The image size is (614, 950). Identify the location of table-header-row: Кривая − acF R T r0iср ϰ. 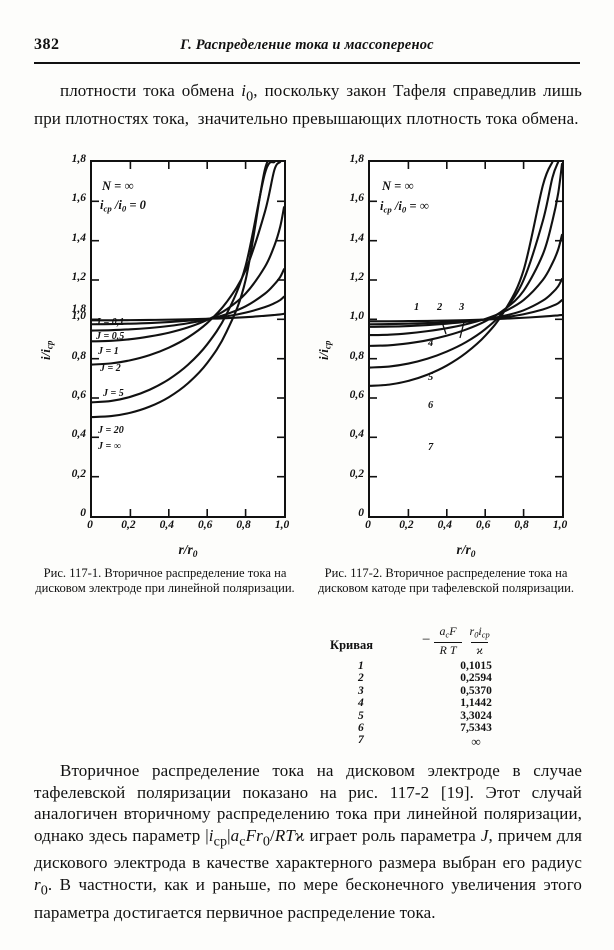
(455, 643).